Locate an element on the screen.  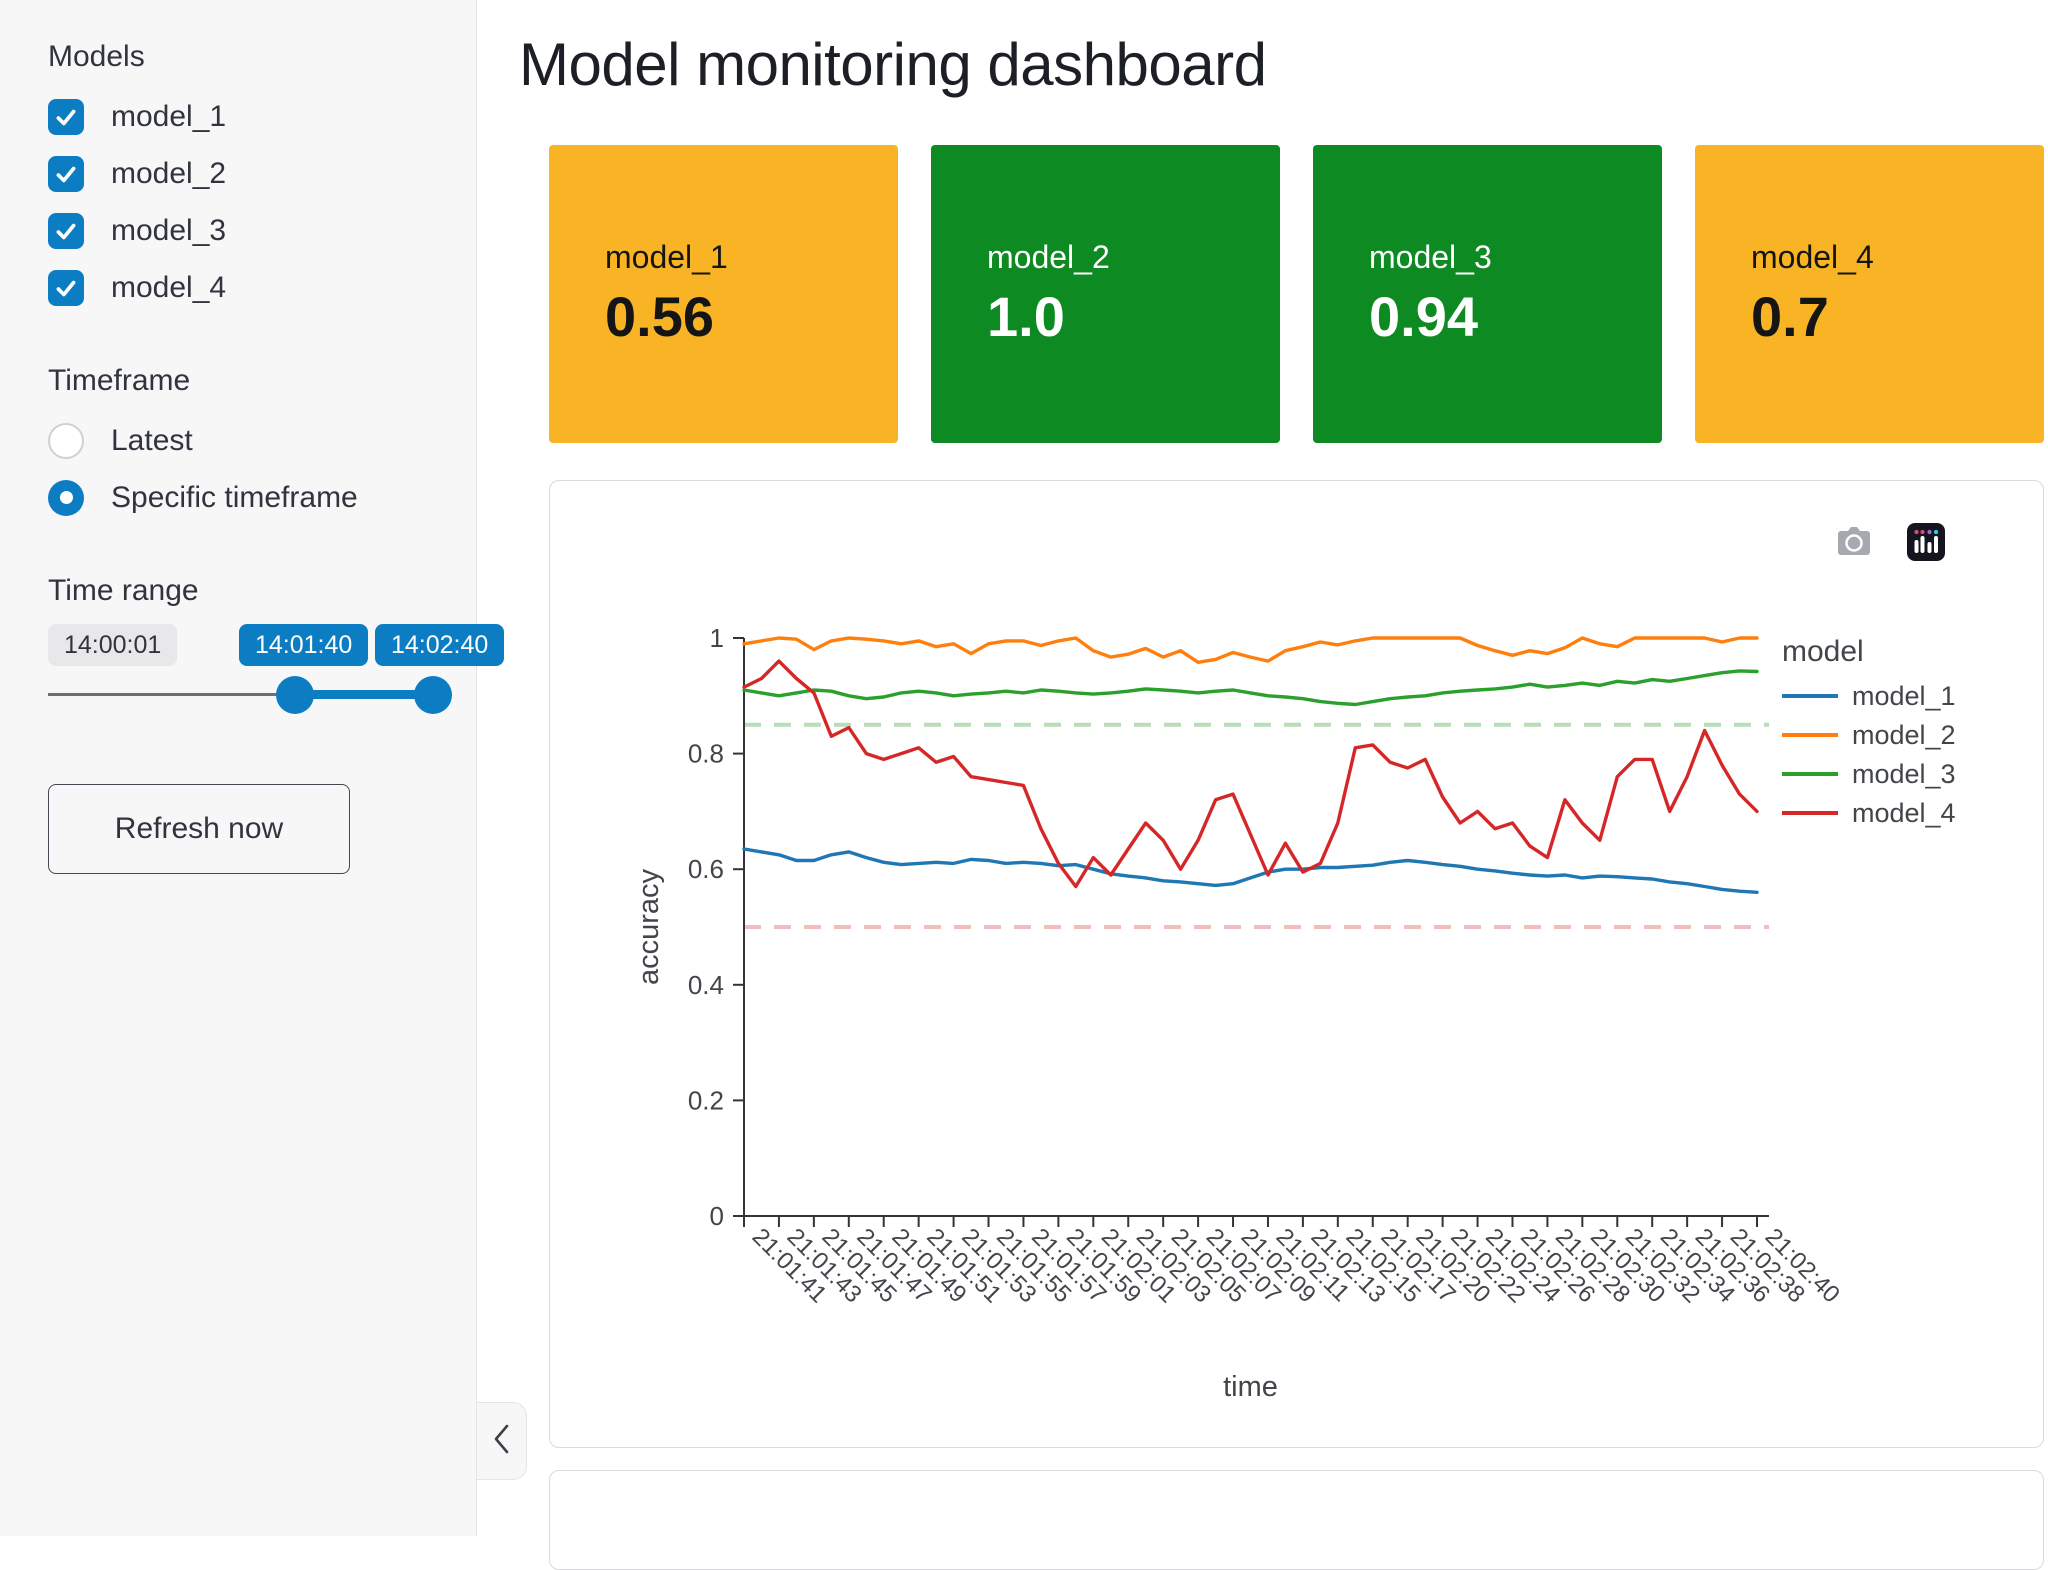
metric-label: model_4 is located at coordinates (1812, 257).